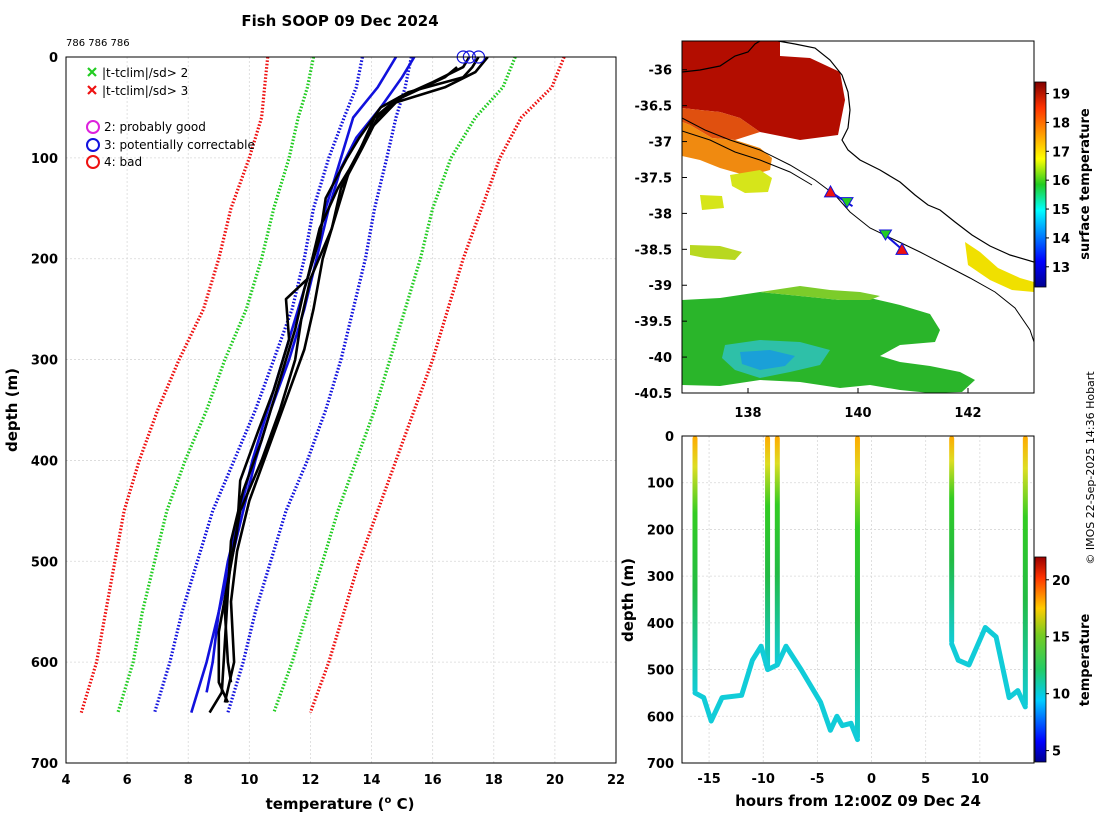  What do you see at coordinates (310, 780) in the screenshot?
I see `profile-x-tick-label: 12` at bounding box center [310, 780].